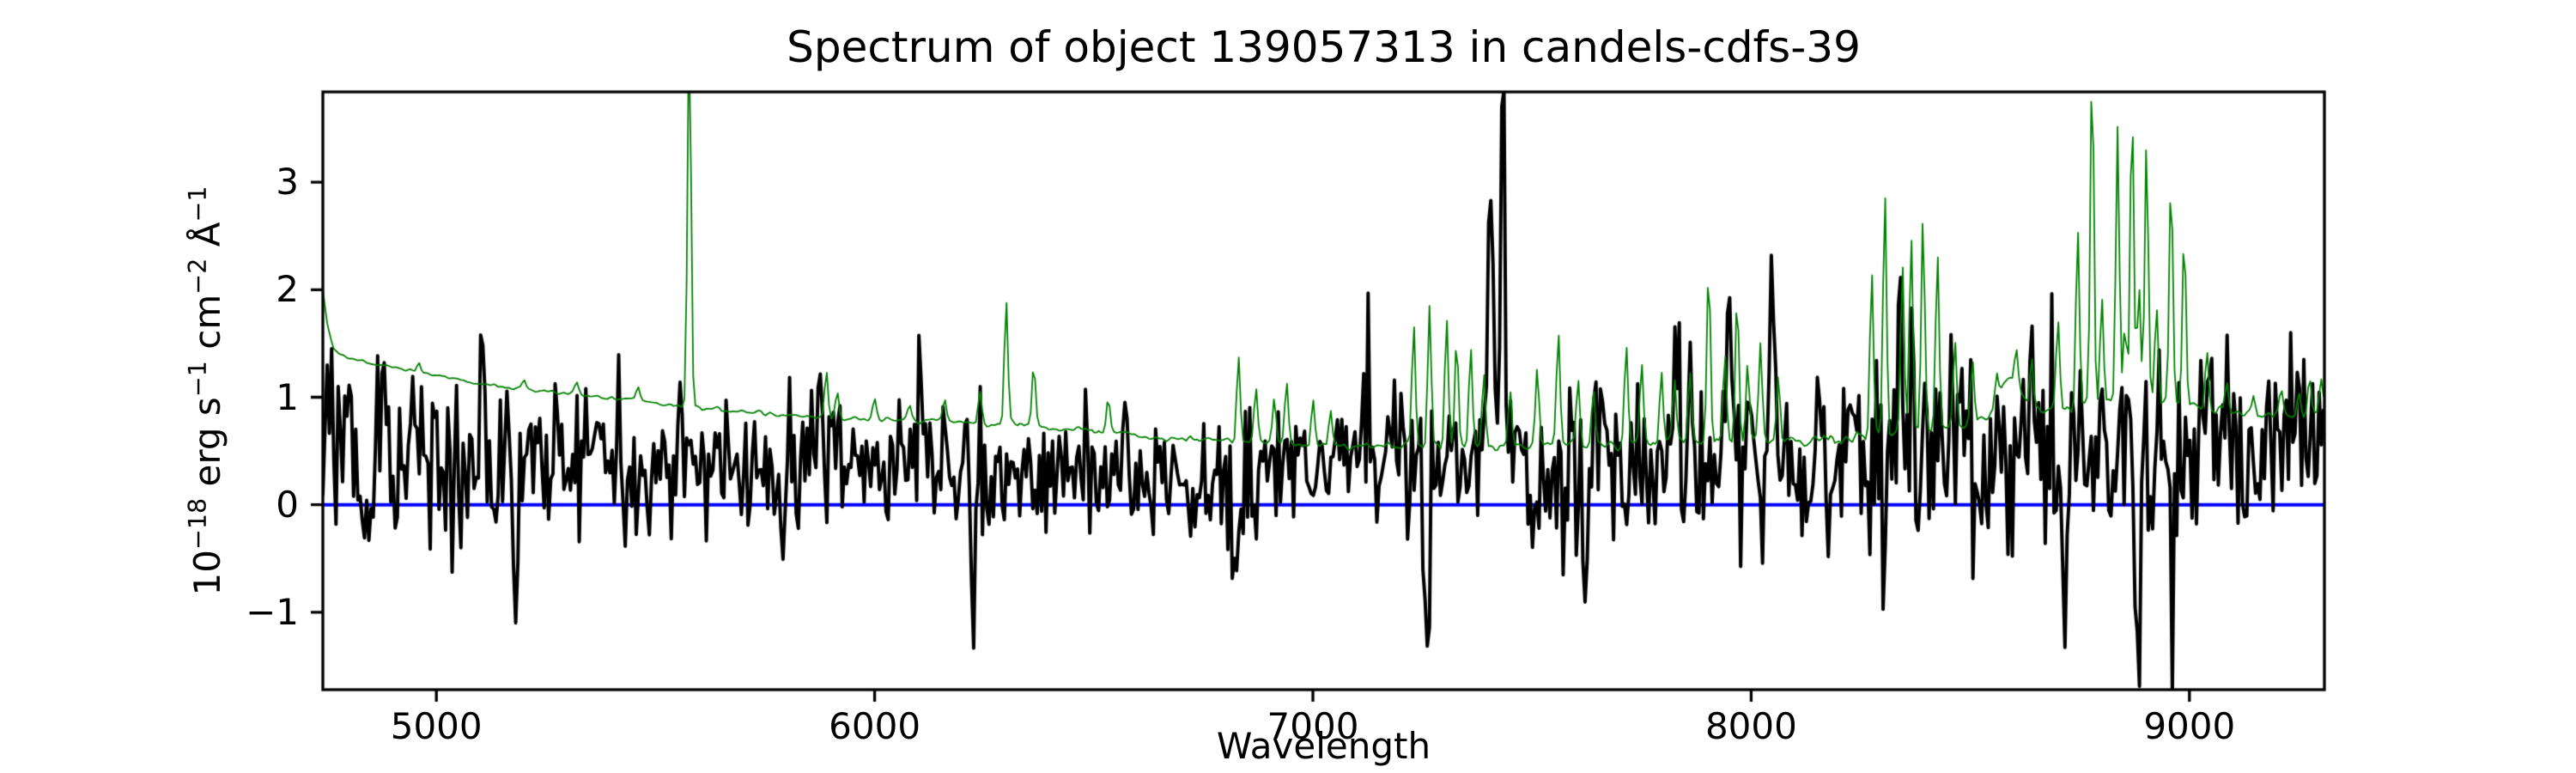 This screenshot has width=2576, height=773. Describe the element at coordinates (207, 447) in the screenshot. I see `y-axis-label-text: erg s` at that location.